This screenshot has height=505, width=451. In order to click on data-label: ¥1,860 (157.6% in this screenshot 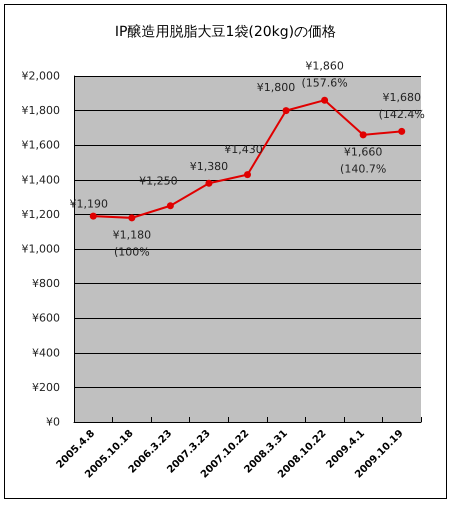, I will do `click(324, 75)`.